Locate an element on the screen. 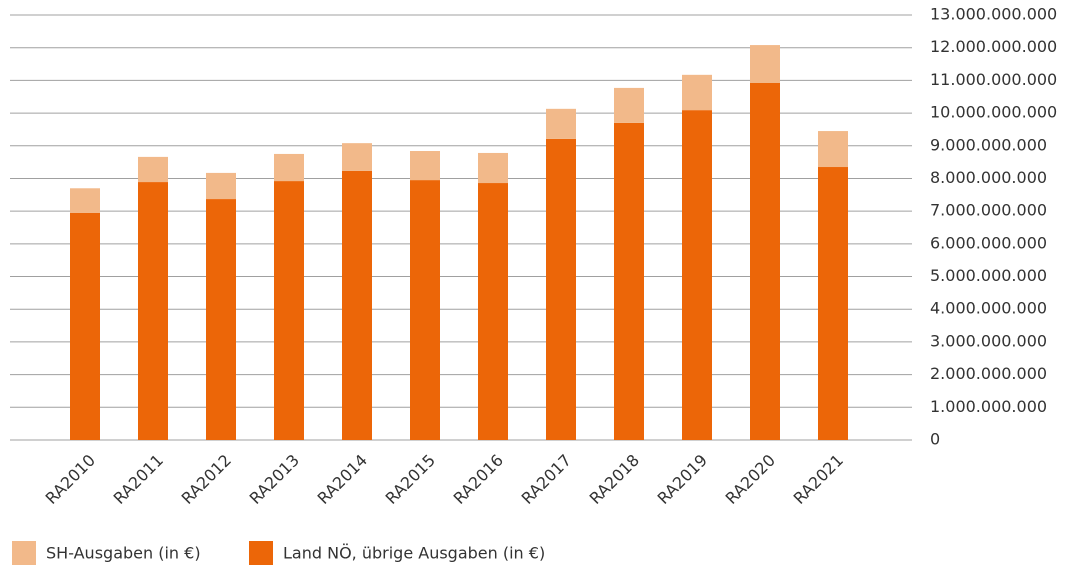 Image resolution: width=1083 pixels, height=568 pixels. x-tick-label: RA2014 is located at coordinates (342, 479).